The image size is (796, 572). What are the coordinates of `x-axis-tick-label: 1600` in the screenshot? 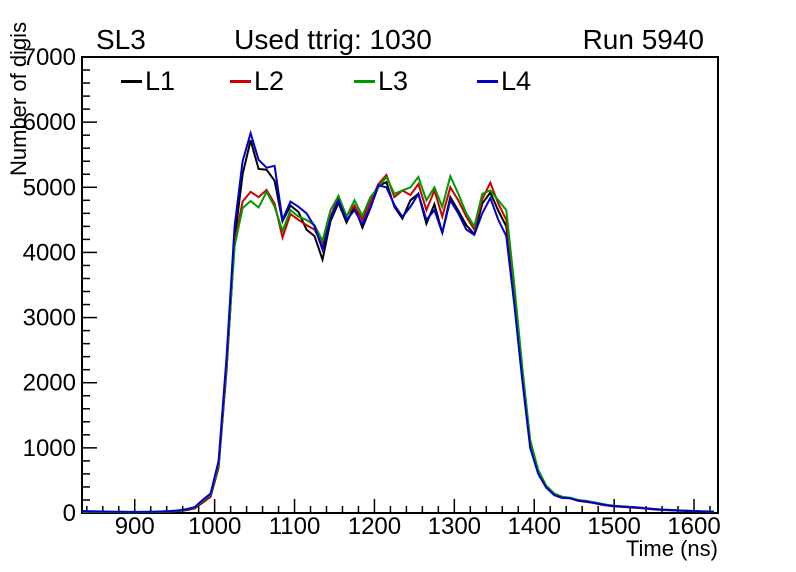 It's located at (693, 526).